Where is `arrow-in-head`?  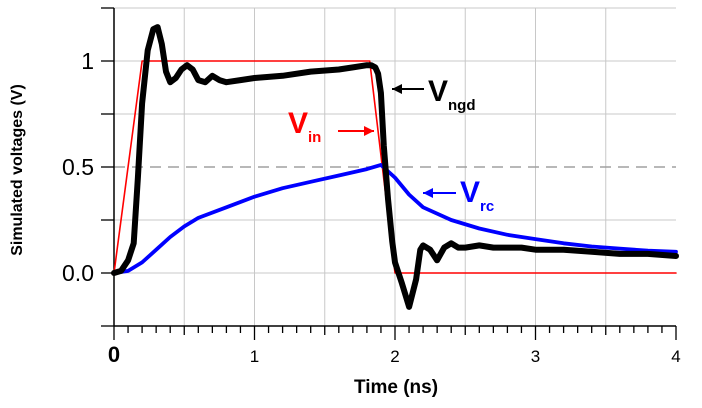 arrow-in-head is located at coordinates (369, 131).